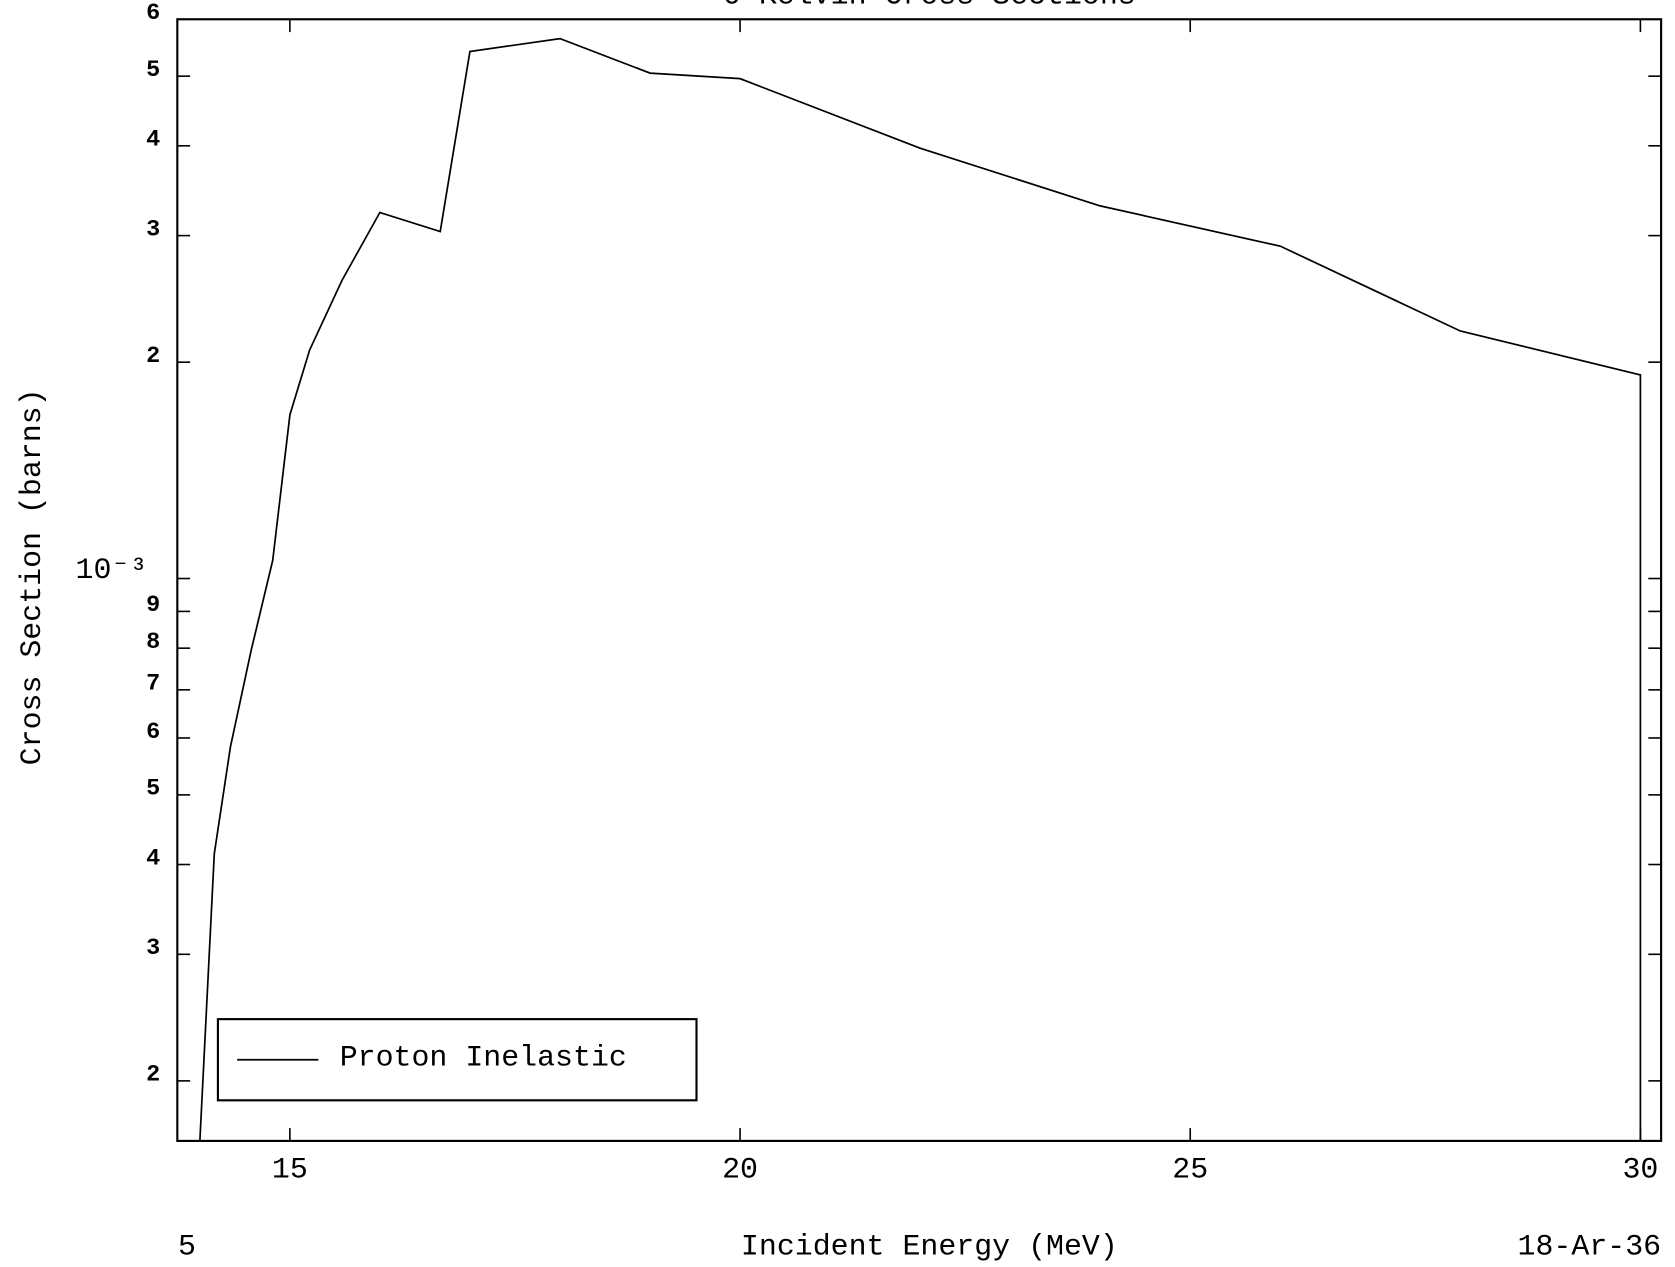 The width and height of the screenshot is (1675, 1267). I want to click on y-tick-label: 8, so click(153, 642).